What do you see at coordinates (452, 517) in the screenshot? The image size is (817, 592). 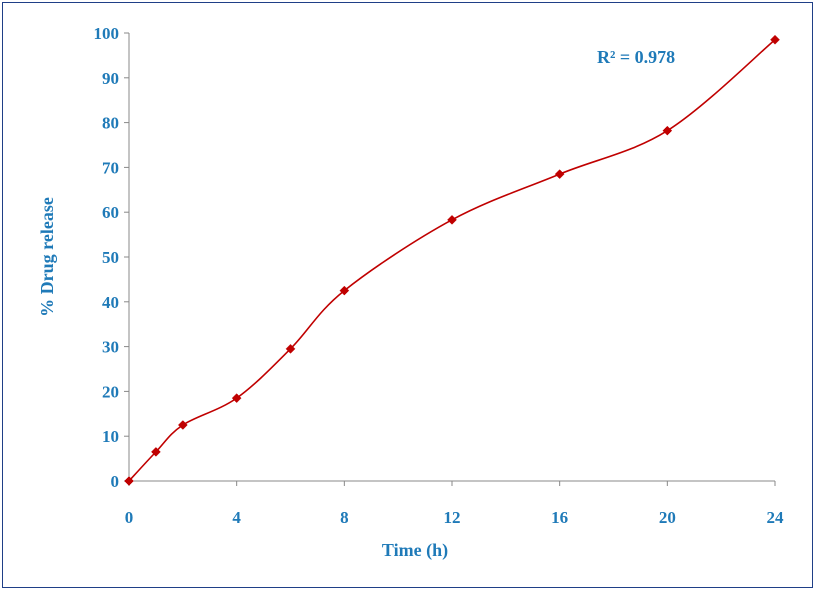 I see `x-tick-label: 12` at bounding box center [452, 517].